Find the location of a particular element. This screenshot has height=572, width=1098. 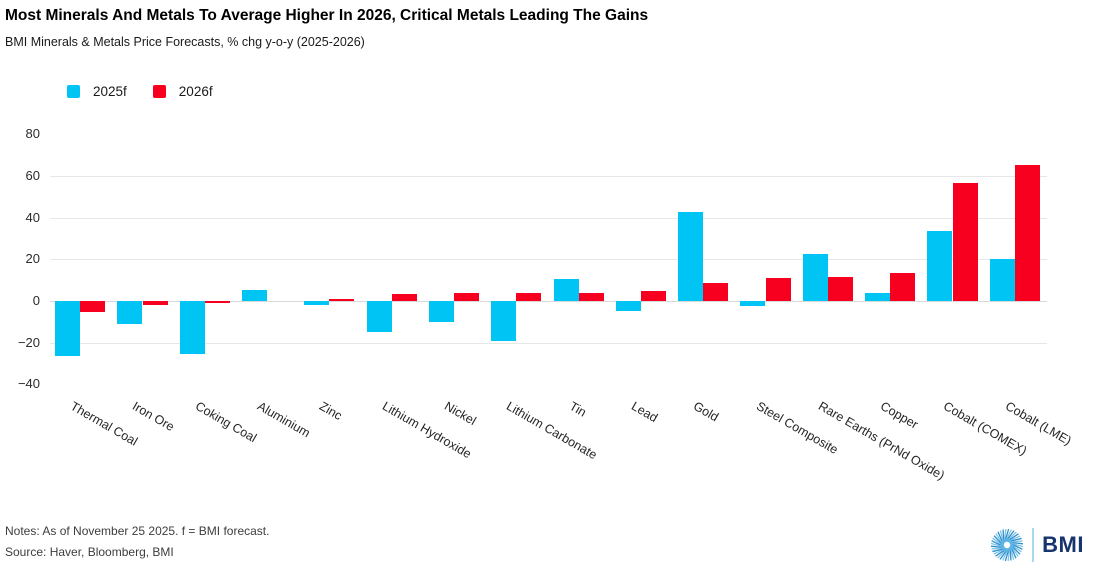

zero-gridline is located at coordinates (548, 301).